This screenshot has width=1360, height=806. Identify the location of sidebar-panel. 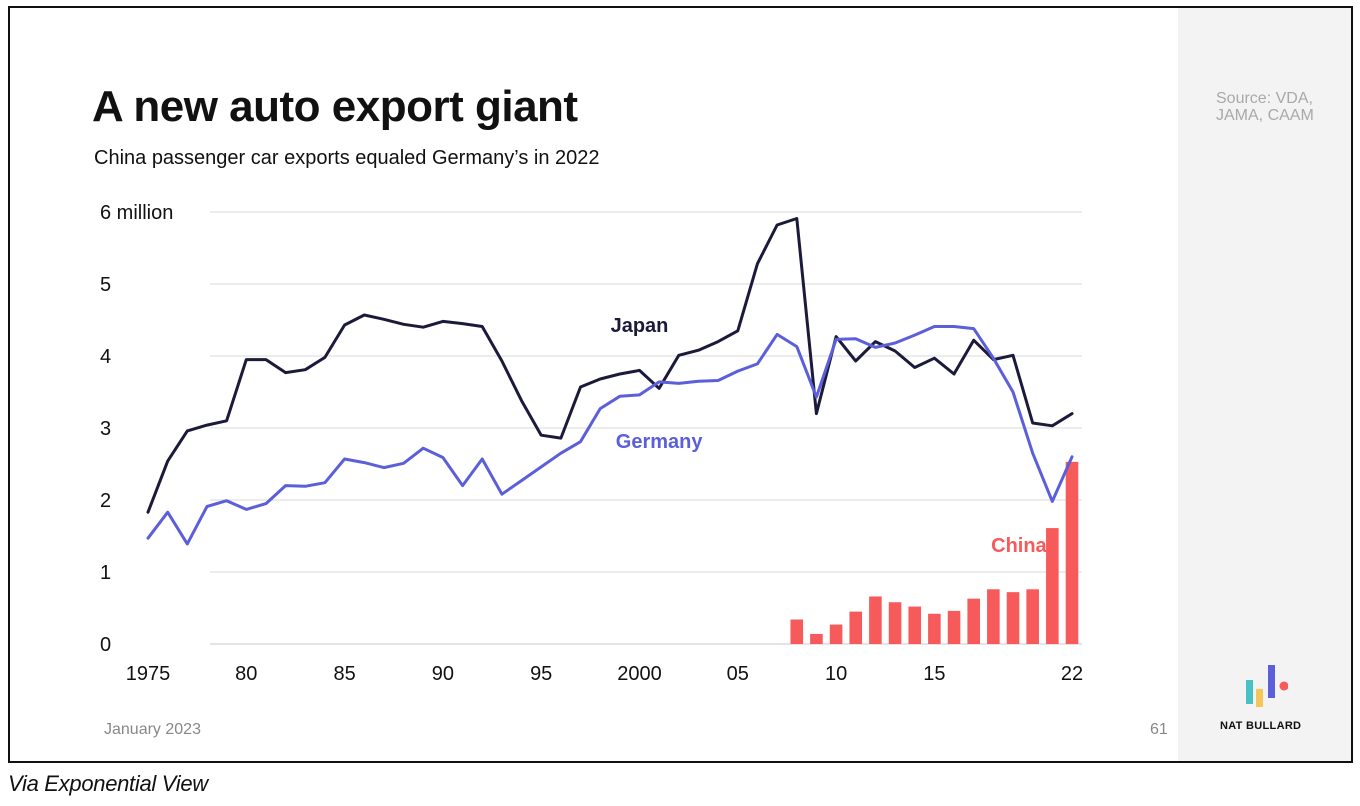
(1264, 384).